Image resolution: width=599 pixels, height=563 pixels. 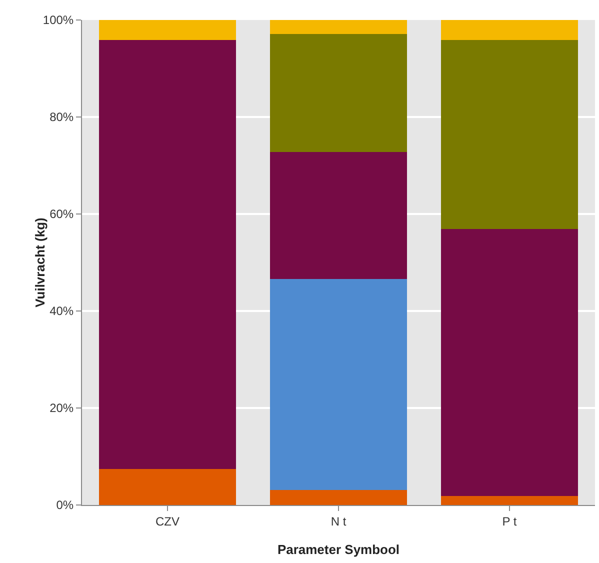 I want to click on y-tick-label: 60%, so click(x=62, y=214).